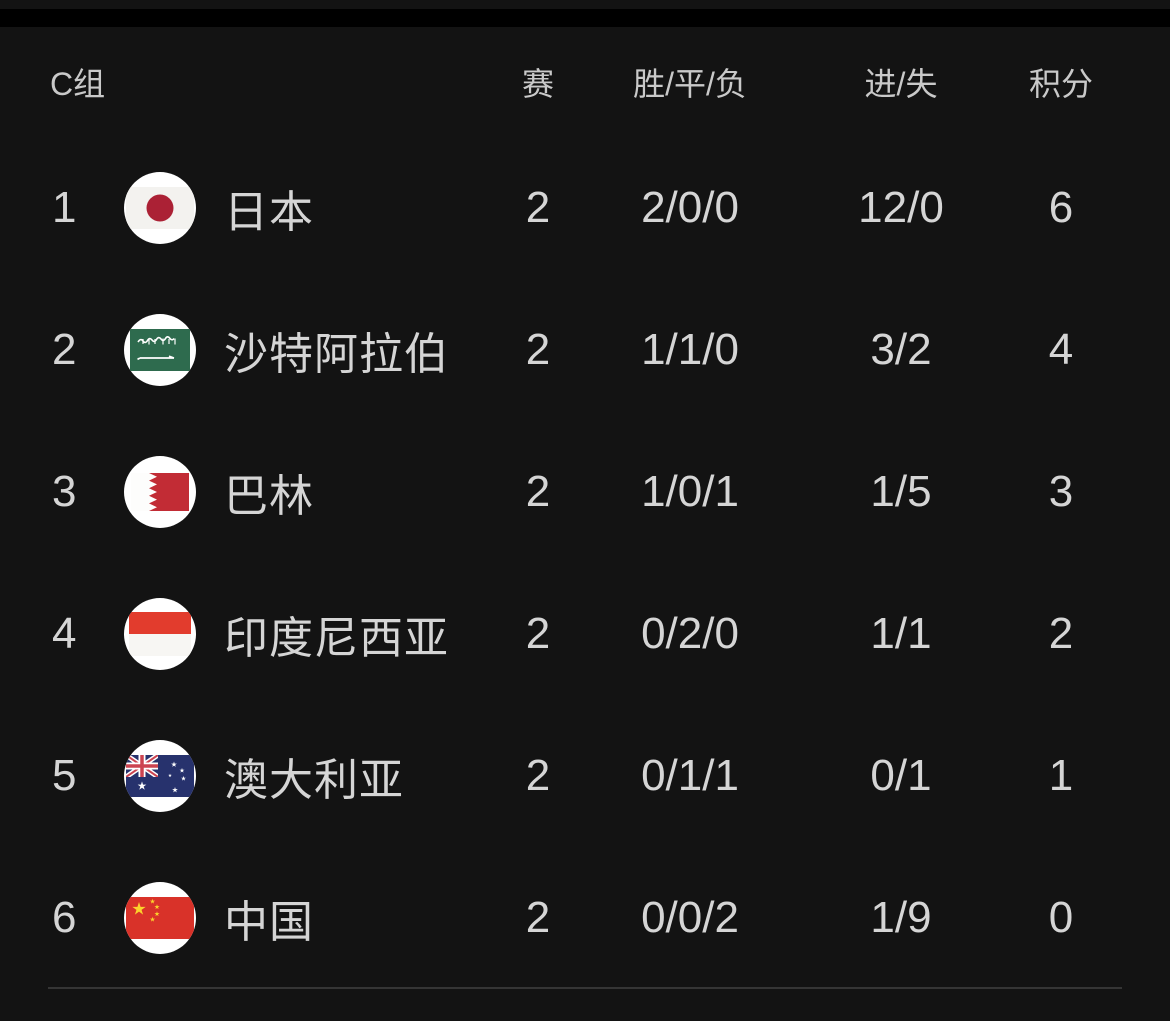 The image size is (1170, 1021). What do you see at coordinates (901, 349) in the screenshot?
I see `goals-value: 3/2` at bounding box center [901, 349].